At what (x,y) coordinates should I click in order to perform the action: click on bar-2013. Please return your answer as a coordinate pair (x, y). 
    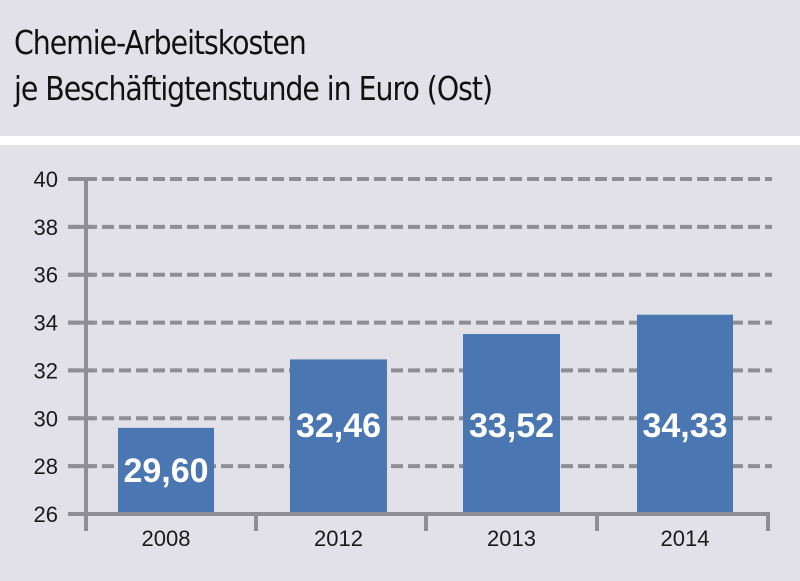
    Looking at the image, I should click on (511, 424).